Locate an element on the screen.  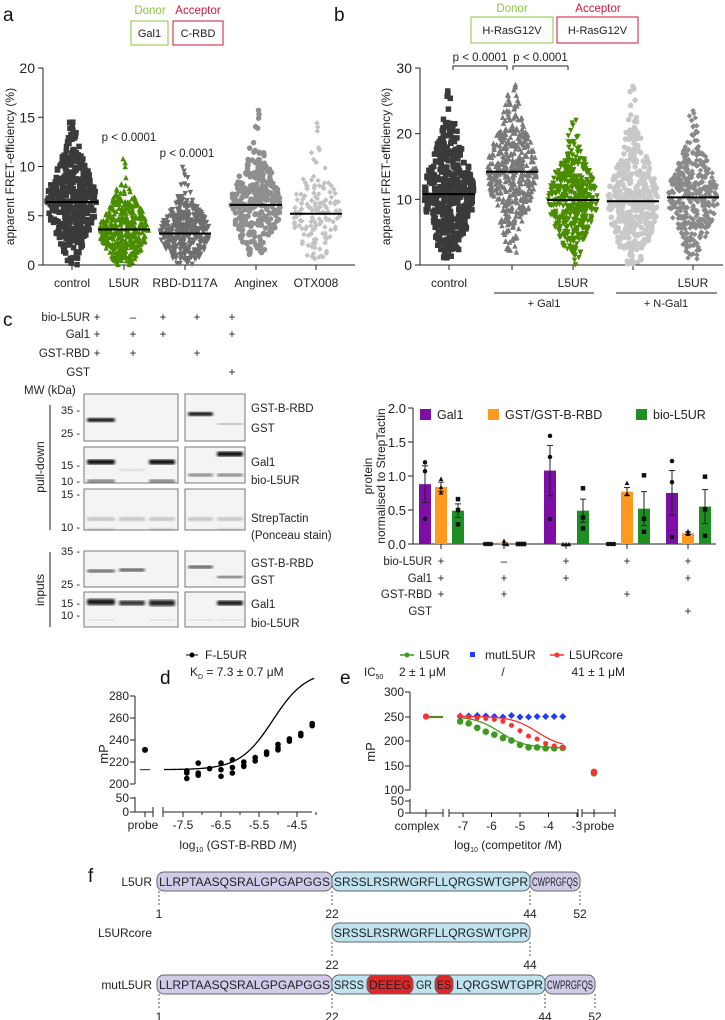
kd-symbol: K is located at coordinates (194, 672).